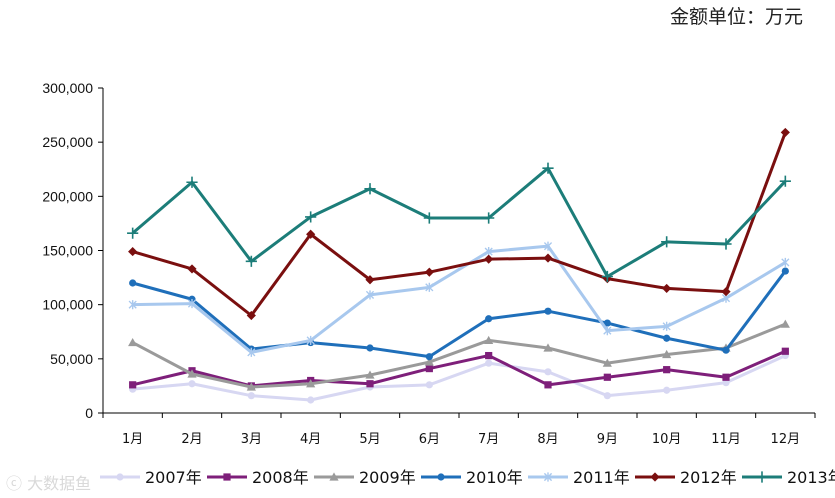 Image resolution: width=835 pixels, height=498 pixels. Describe the element at coordinates (601, 477) in the screenshot. I see `legend-label: 2011年` at that location.